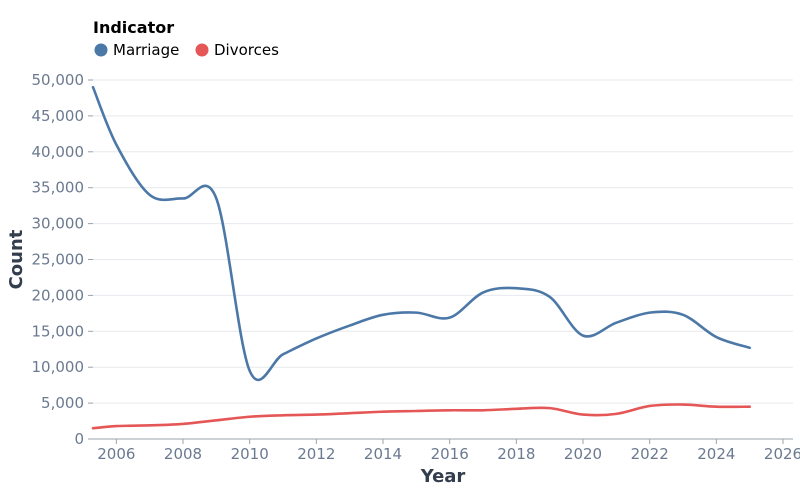  What do you see at coordinates (101, 50) in the screenshot?
I see `legend-swatch-marriage` at bounding box center [101, 50].